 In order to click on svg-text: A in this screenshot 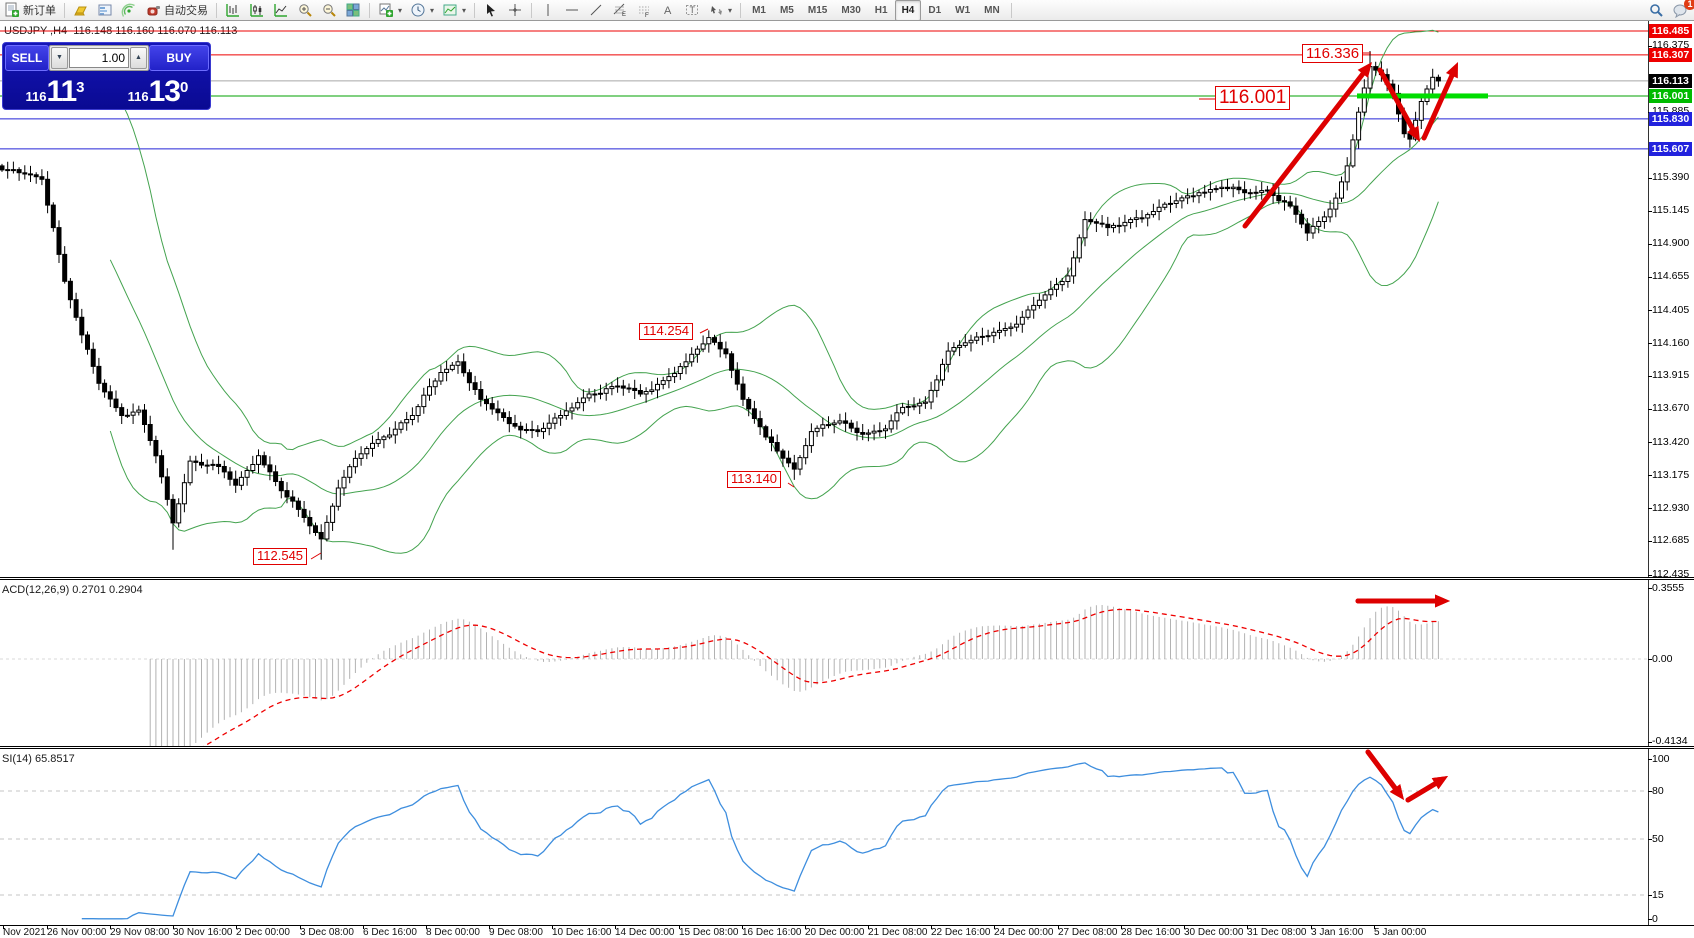, I will do `click(668, 11)`.